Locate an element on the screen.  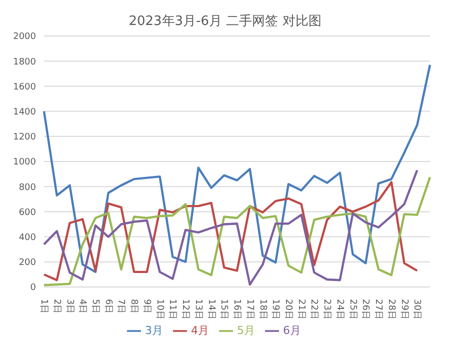
chart-title: 2023年3月-6月 二手网签 对比图 is located at coordinates (225, 22).